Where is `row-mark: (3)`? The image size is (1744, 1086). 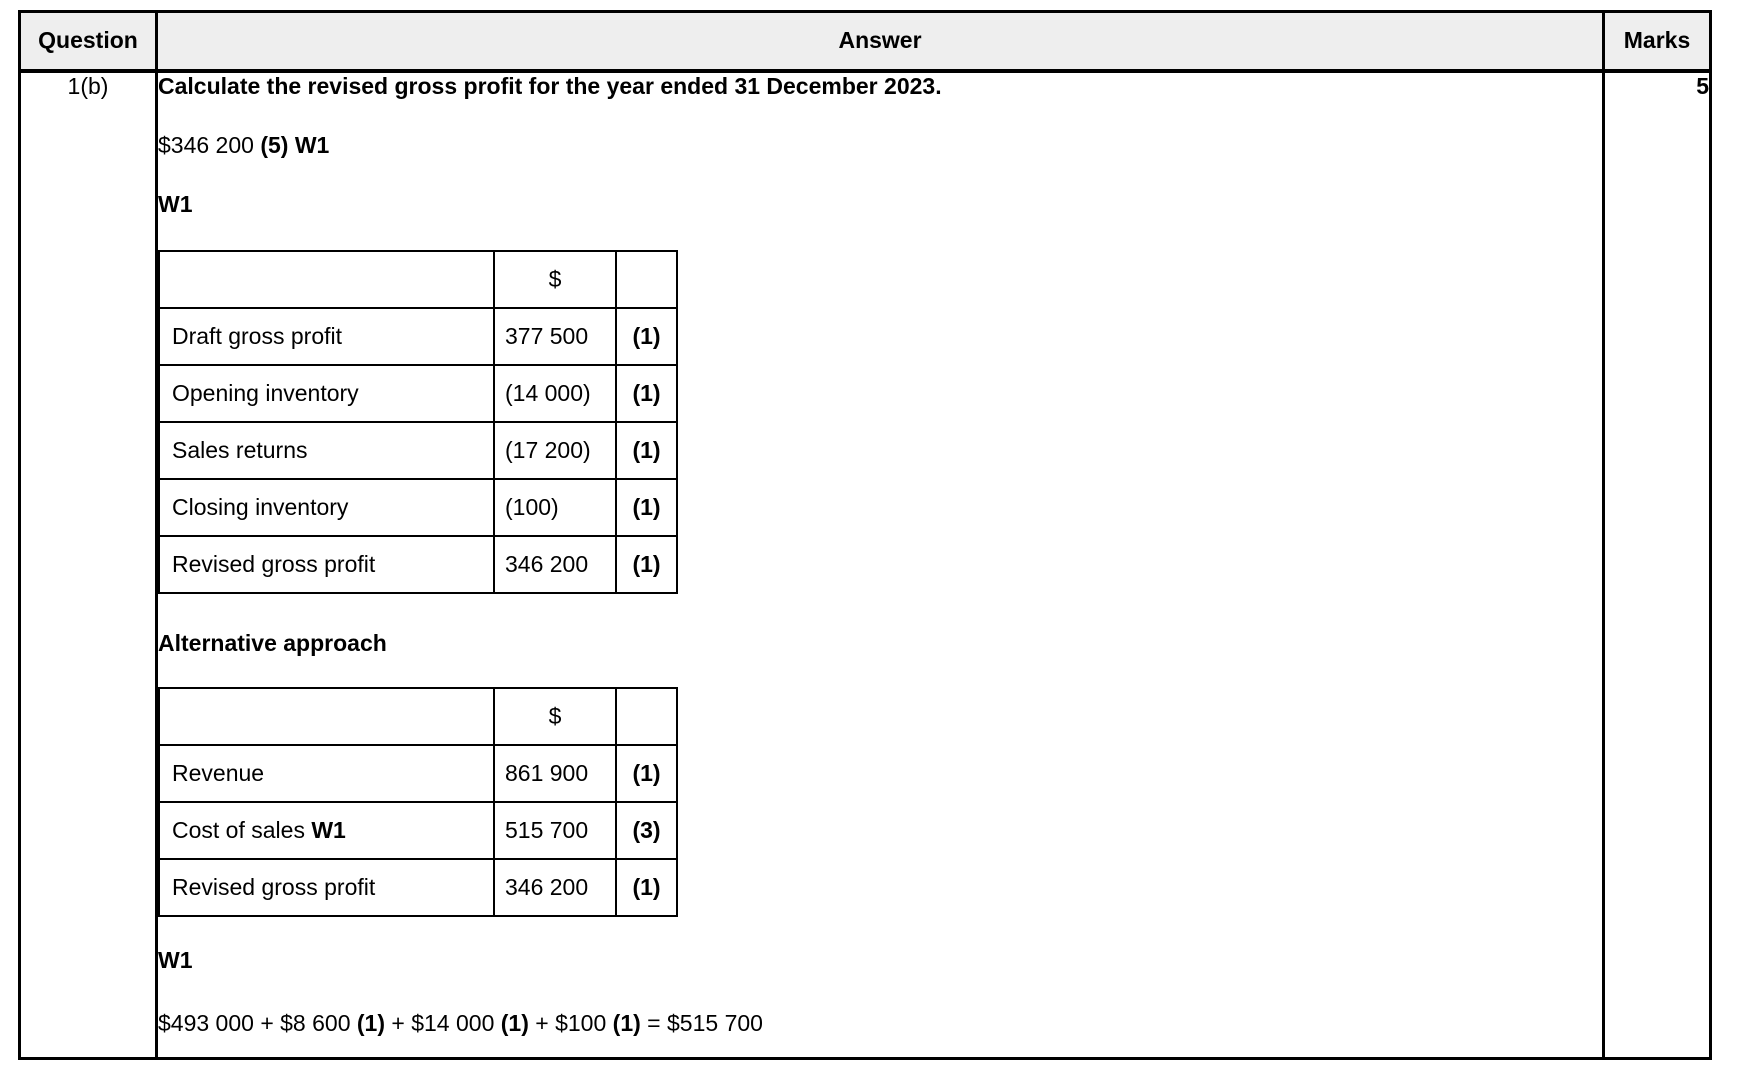
row-mark: (3) is located at coordinates (646, 830).